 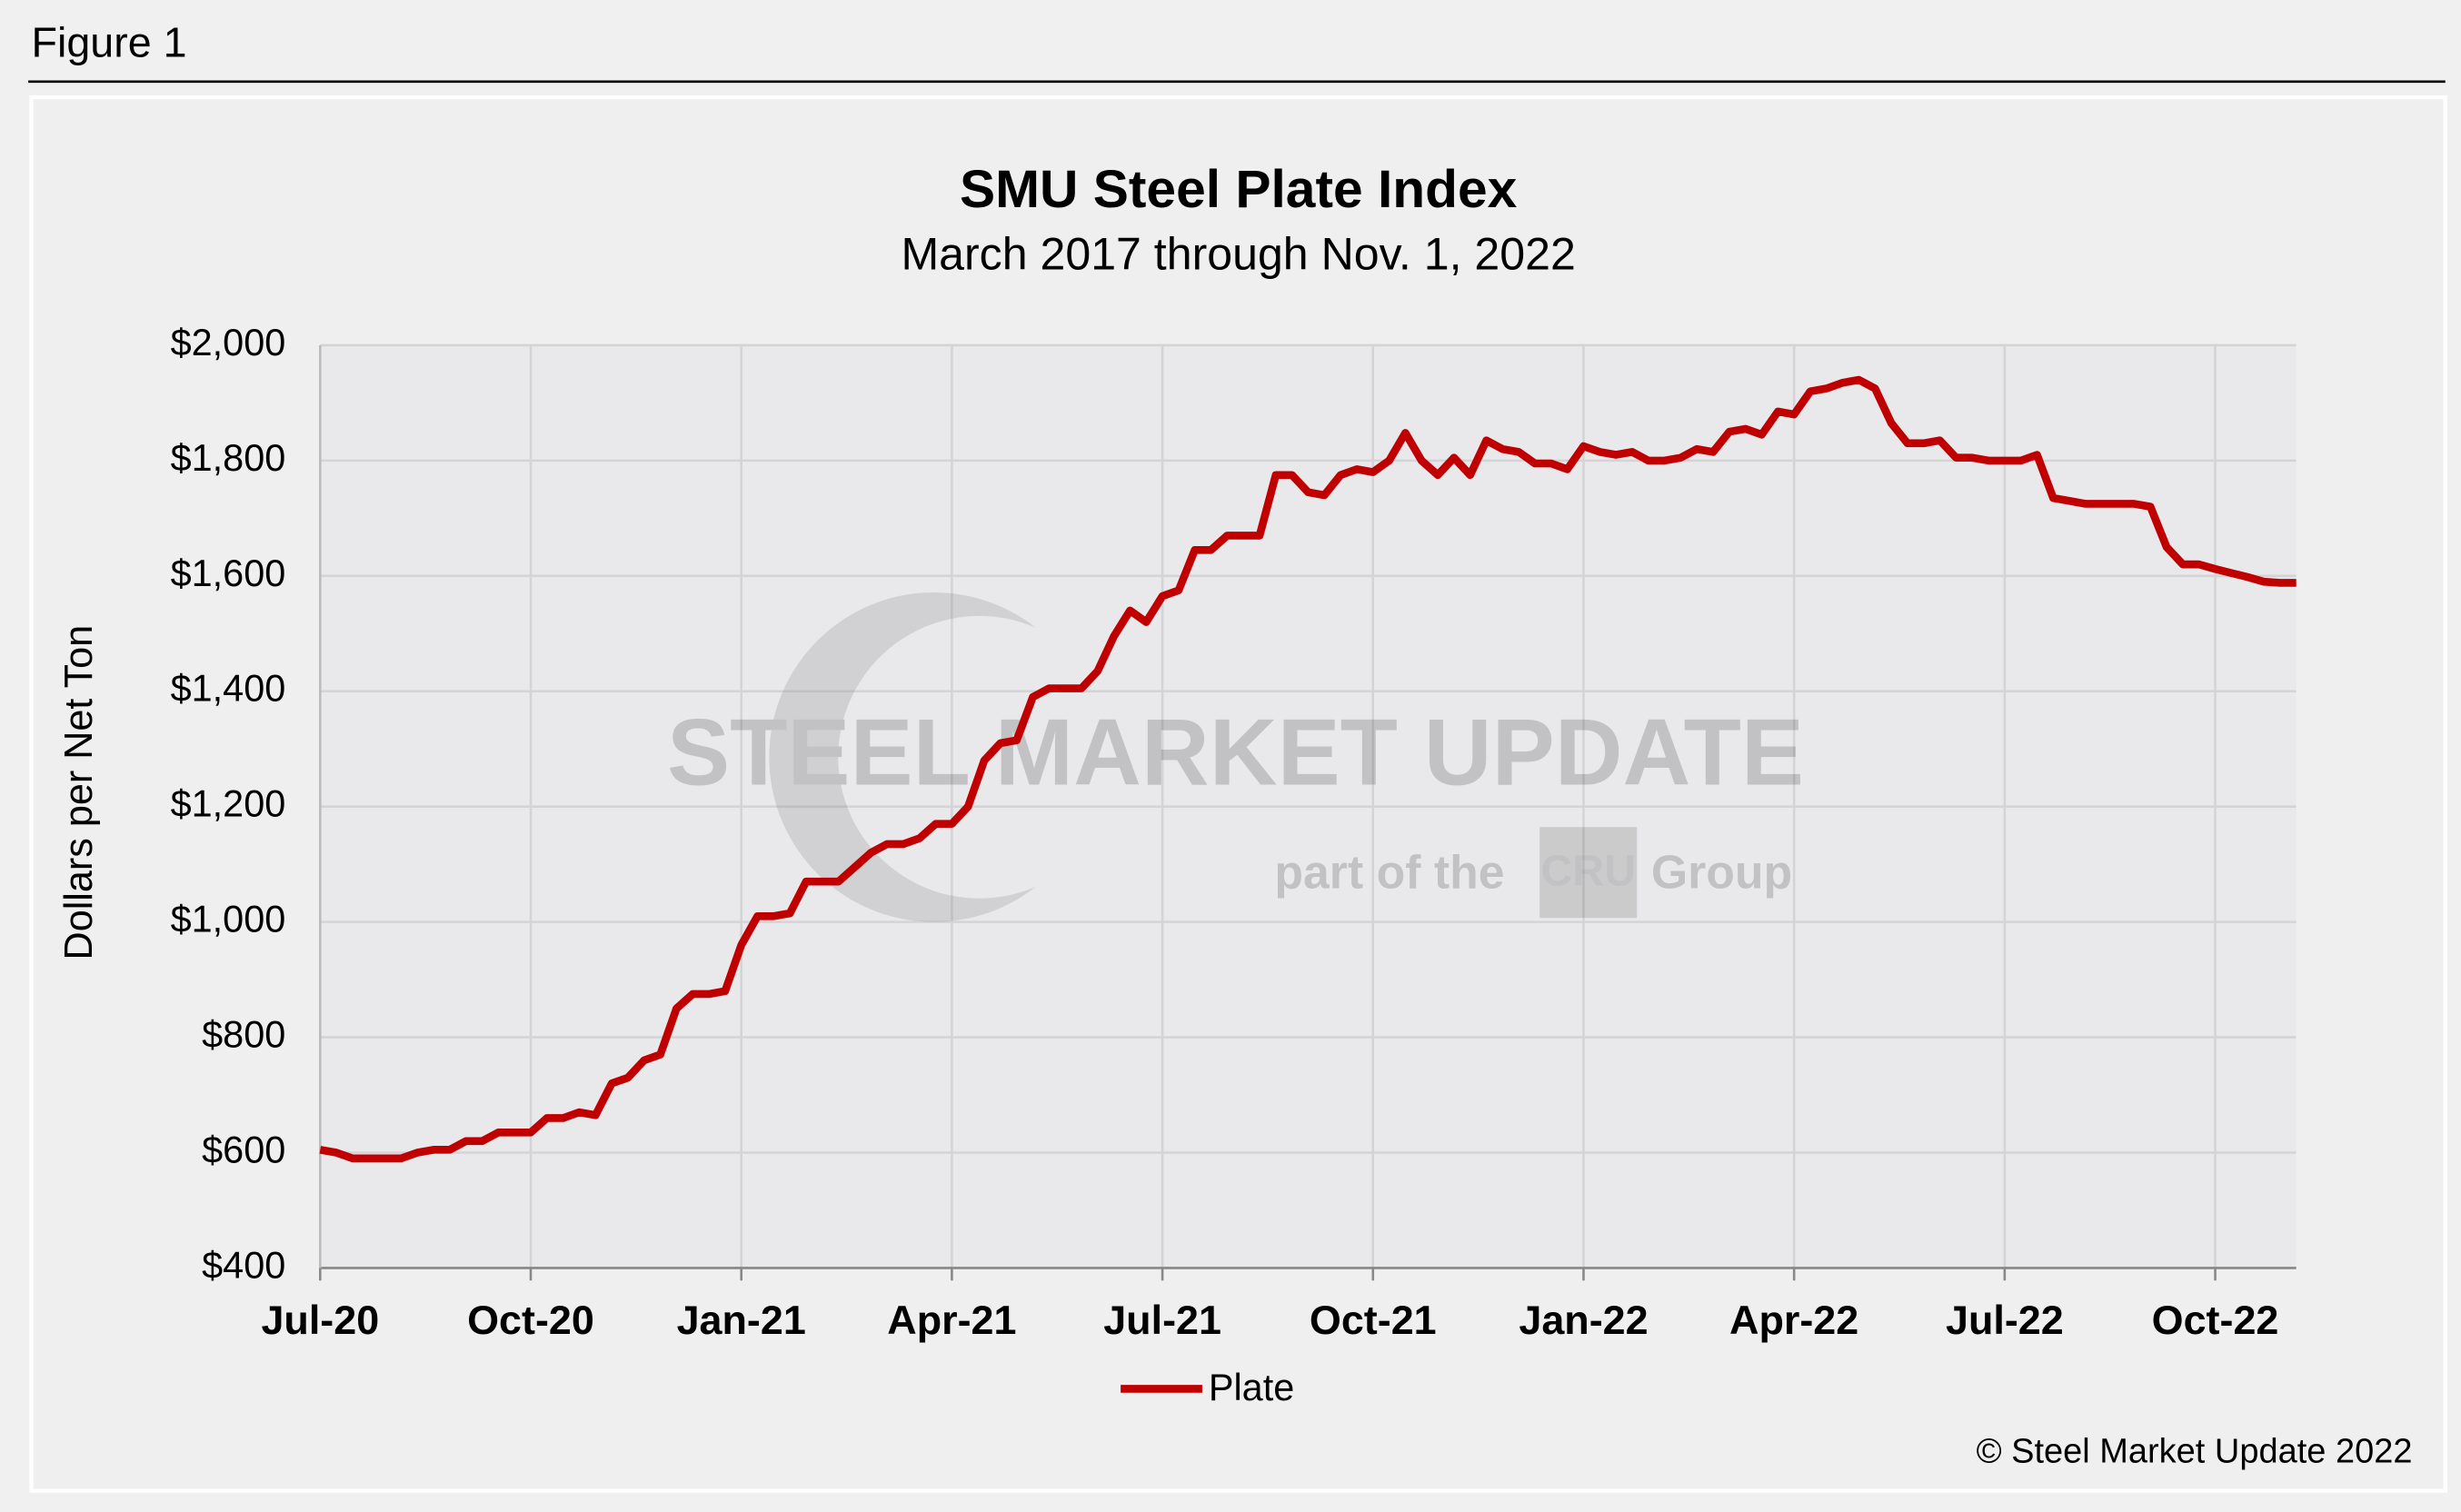 What do you see at coordinates (243, 1034) in the screenshot?
I see `y-tick-label: $800` at bounding box center [243, 1034].